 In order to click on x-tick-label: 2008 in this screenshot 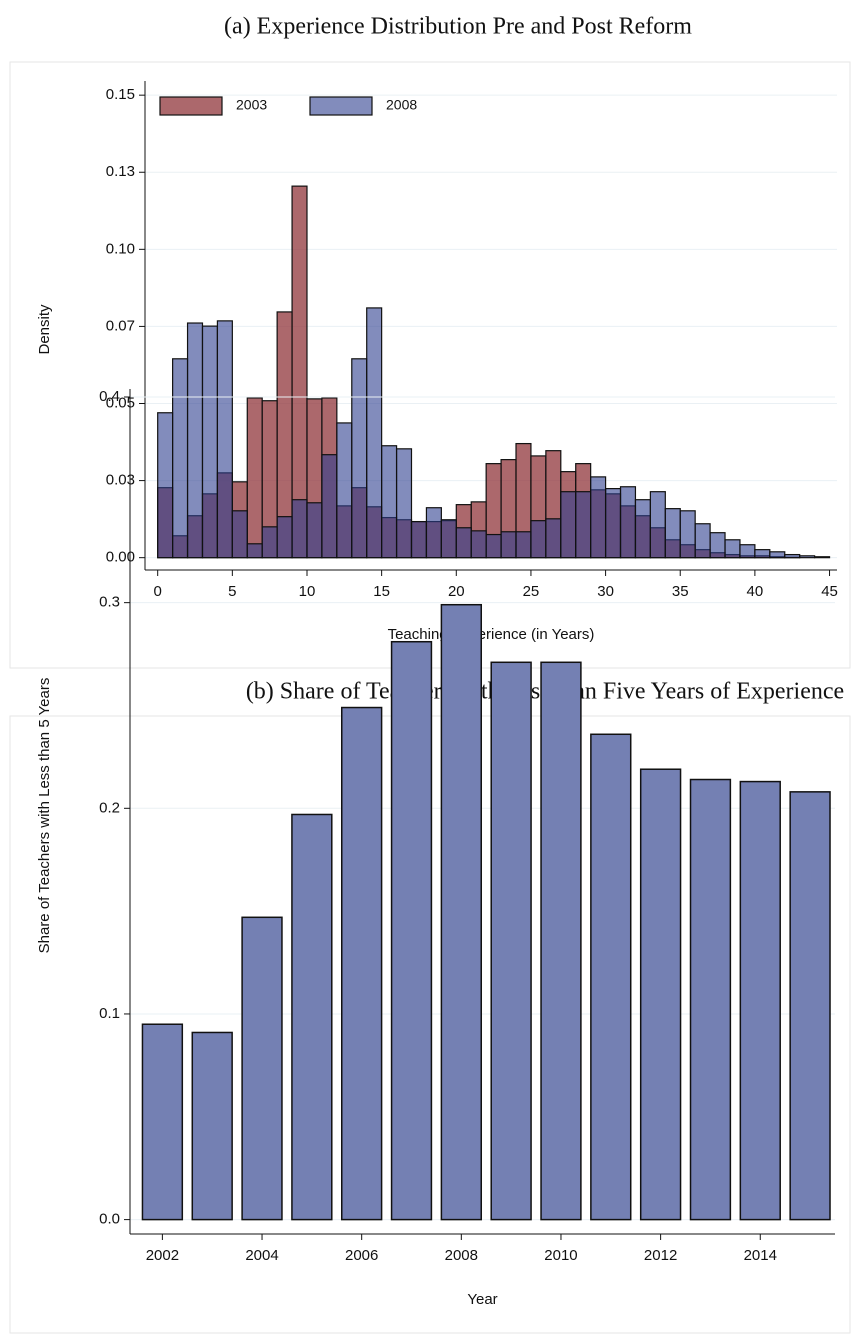, I will do `click(461, 1255)`.